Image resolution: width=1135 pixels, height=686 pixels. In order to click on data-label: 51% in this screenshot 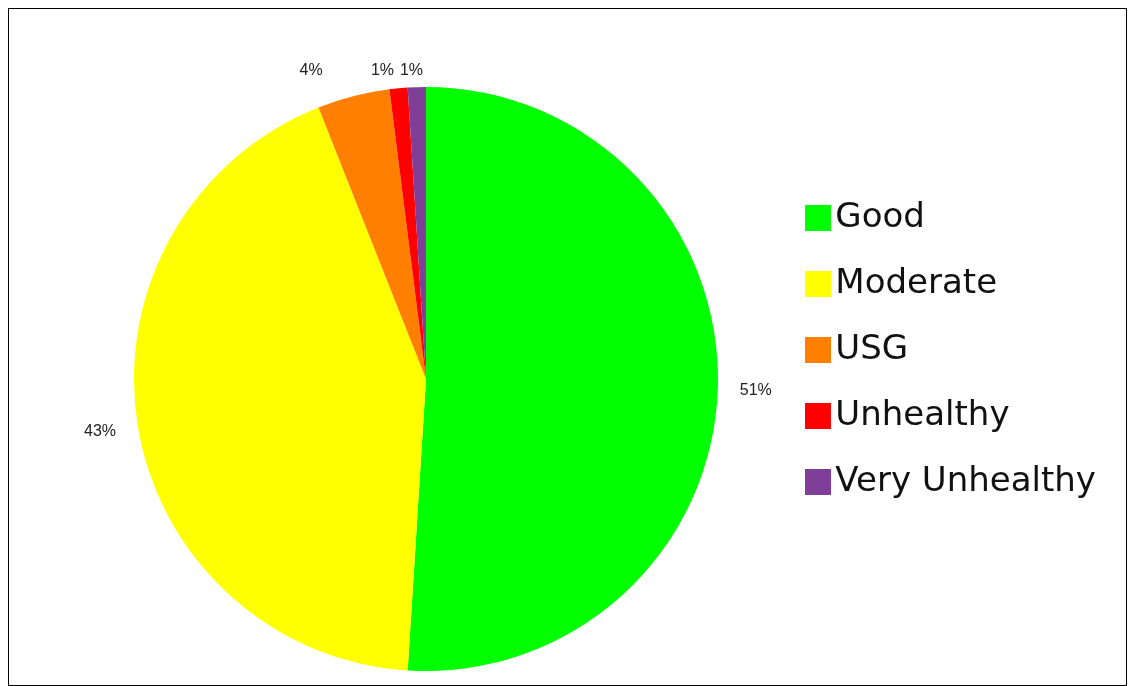, I will do `click(755, 389)`.